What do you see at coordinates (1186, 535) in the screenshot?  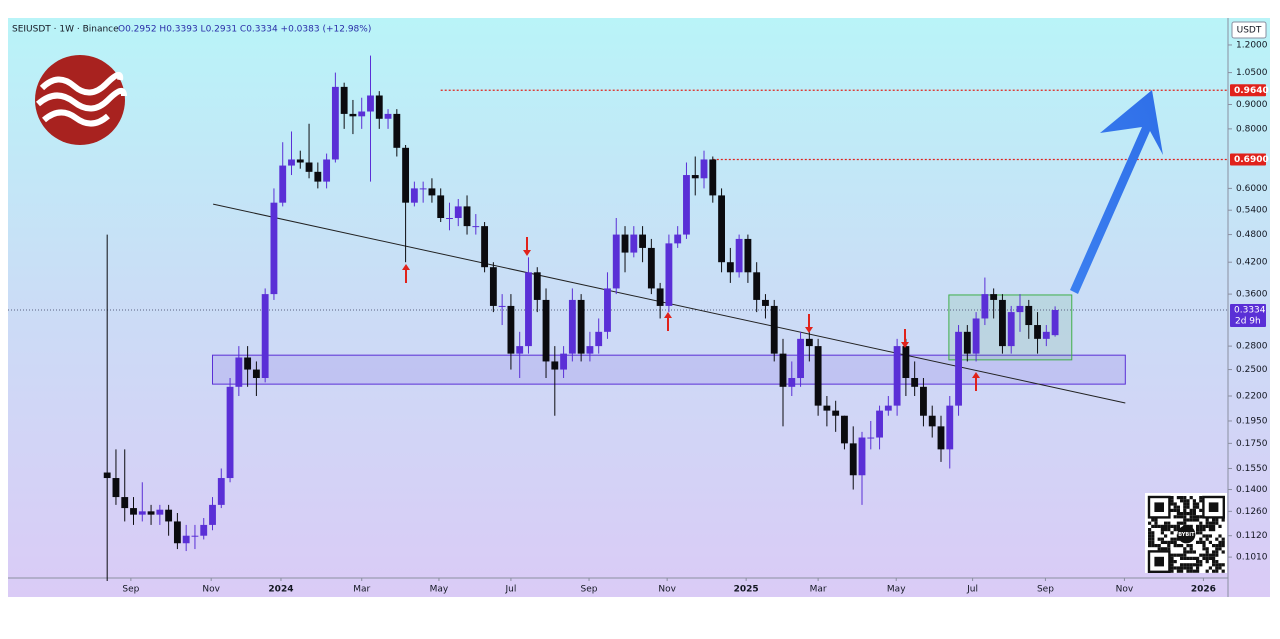 I see `qr-text: BYBIT` at bounding box center [1186, 535].